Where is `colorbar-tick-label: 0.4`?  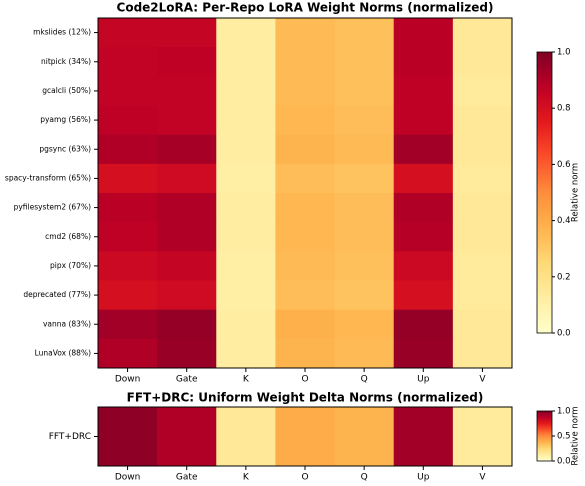 colorbar-tick-label: 0.4 is located at coordinates (564, 221).